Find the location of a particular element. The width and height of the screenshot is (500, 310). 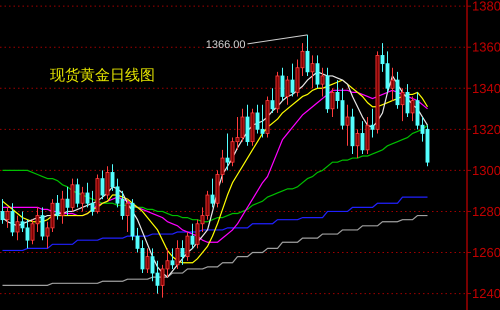

y-tick-label: 1380 is located at coordinates (486, 7).